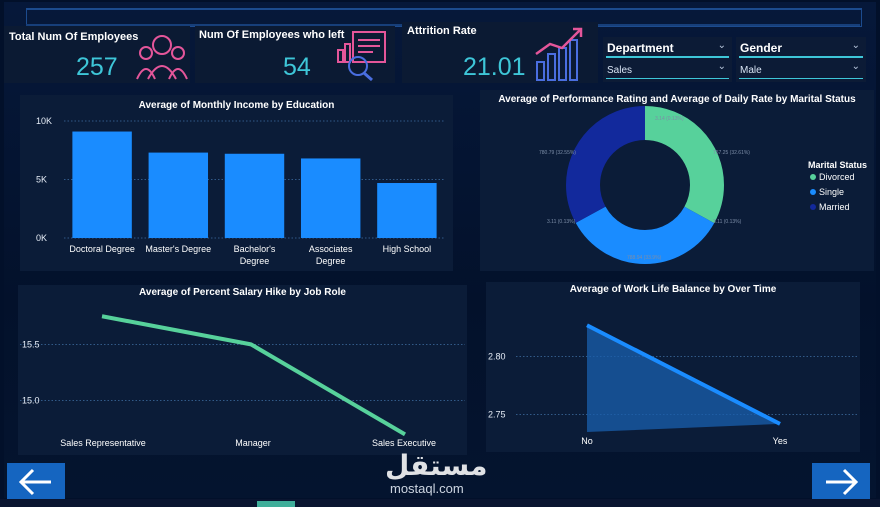 The height and width of the screenshot is (507, 880). I want to click on report-search-icon, so click(361, 56).